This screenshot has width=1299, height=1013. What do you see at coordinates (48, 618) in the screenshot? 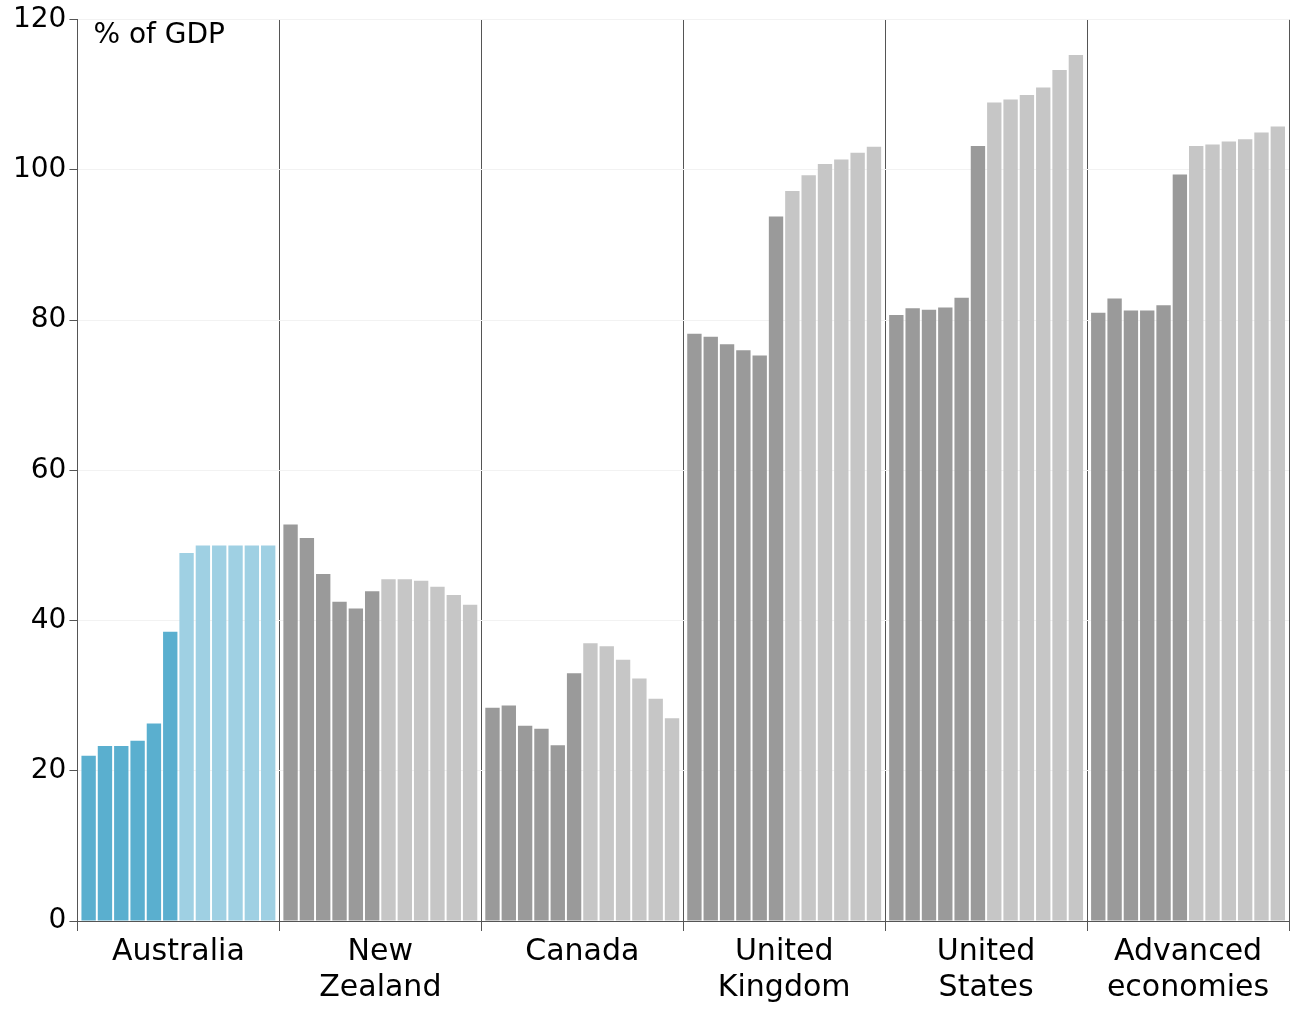
I see `y-tick-label: 40` at bounding box center [48, 618].